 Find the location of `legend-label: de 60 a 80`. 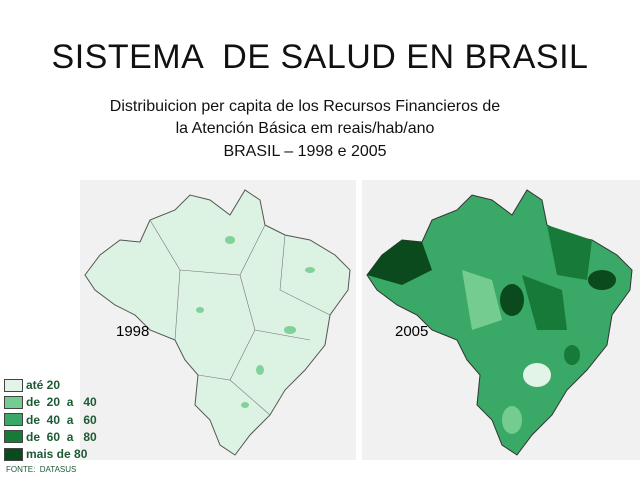

legend-label: de 60 a 80 is located at coordinates (61, 436).